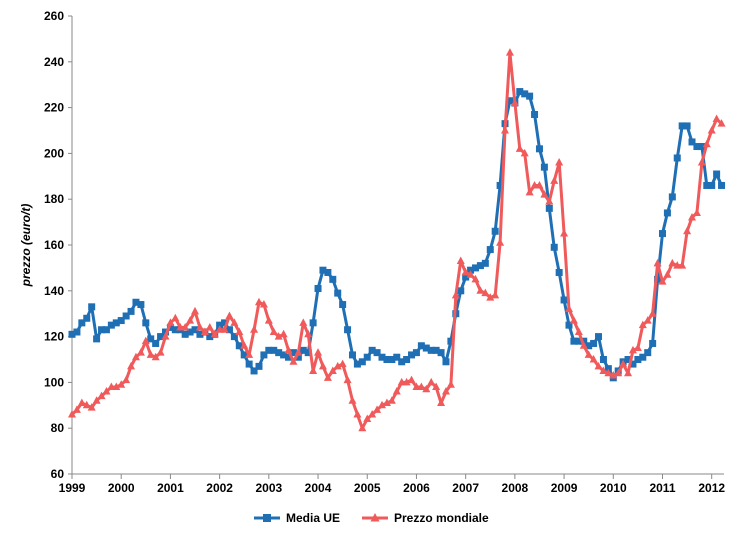 The image size is (740, 542). Describe the element at coordinates (367, 488) in the screenshot. I see `x-tick-label: 2005` at that location.